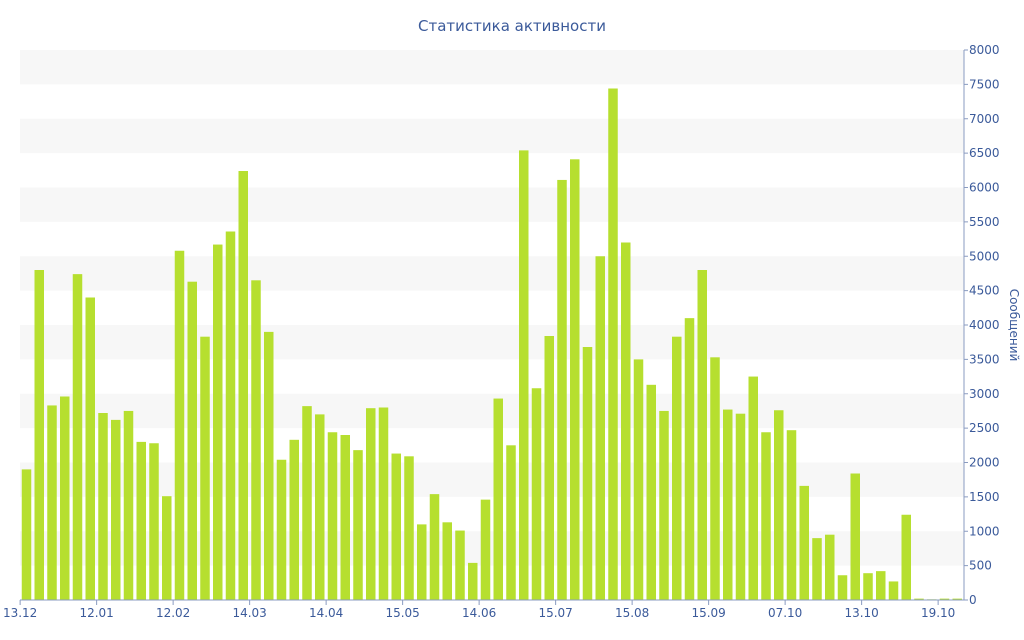  I want to click on y-tick-label: 8000, so click(984, 50).